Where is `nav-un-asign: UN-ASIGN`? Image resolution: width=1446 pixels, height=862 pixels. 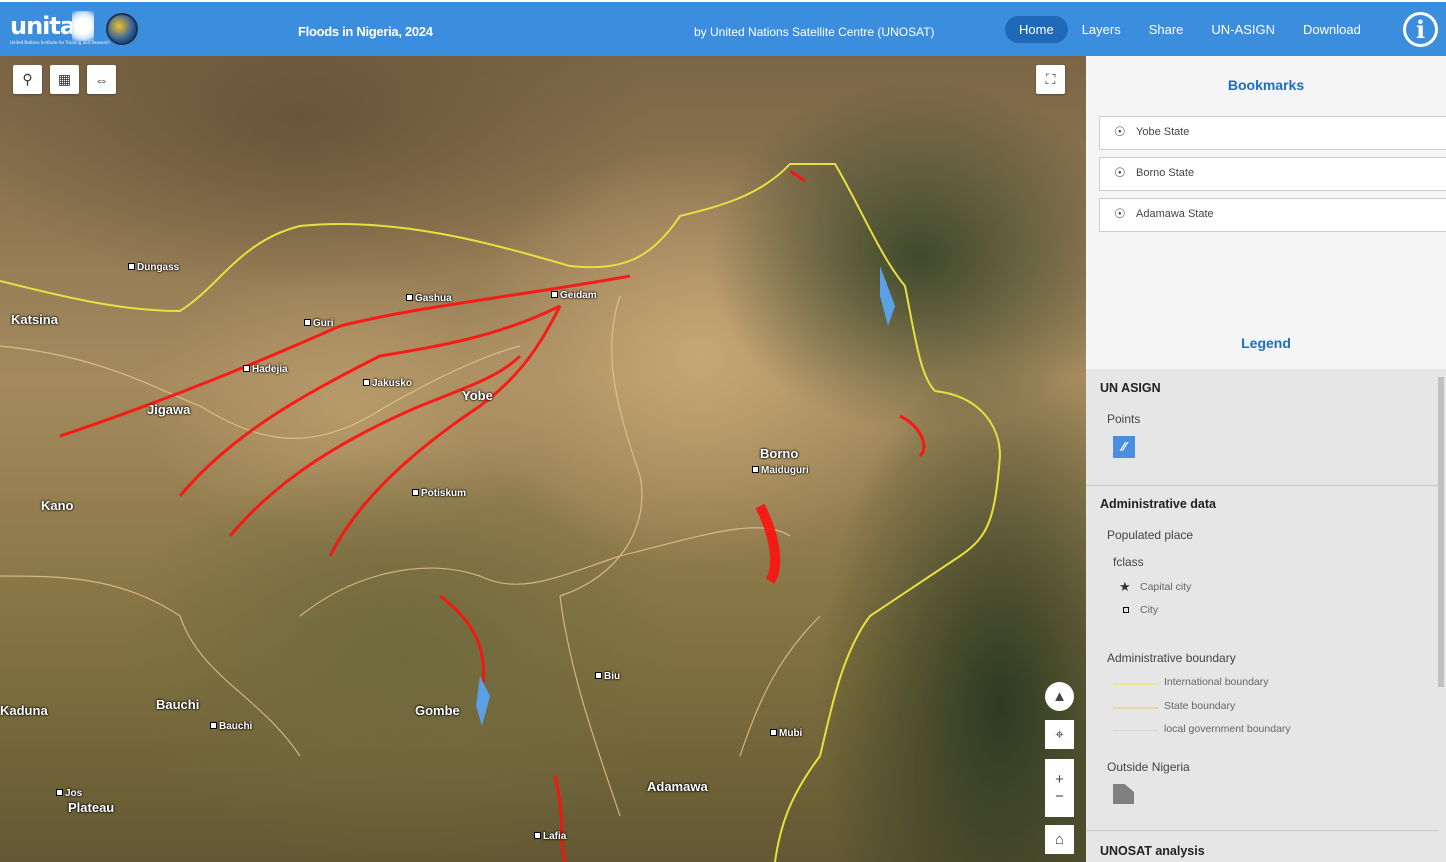 nav-un-asign: UN-ASIGN is located at coordinates (1243, 29).